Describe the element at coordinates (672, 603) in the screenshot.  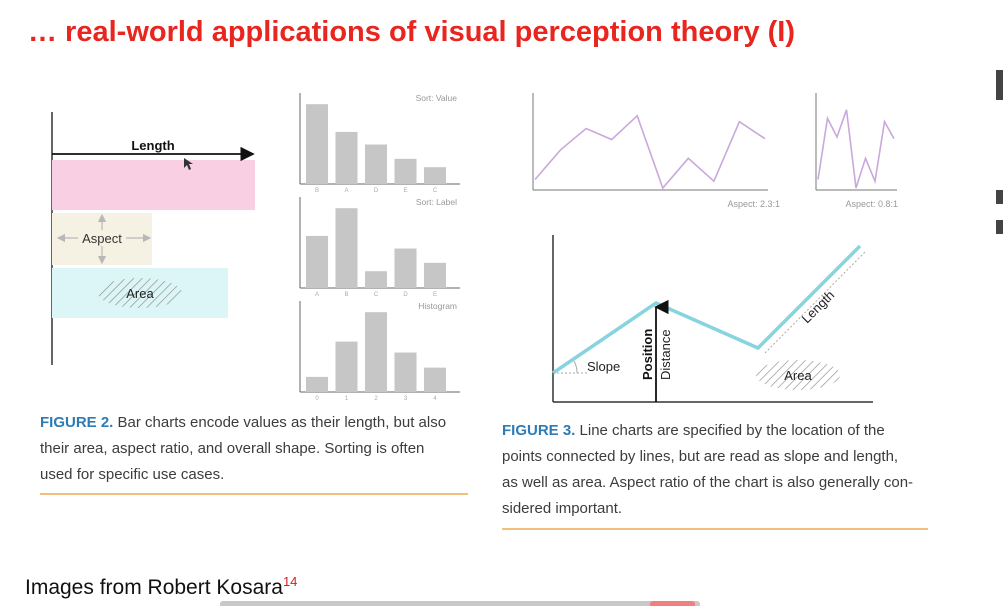
I see `bottom-scrollbar-marker` at that location.